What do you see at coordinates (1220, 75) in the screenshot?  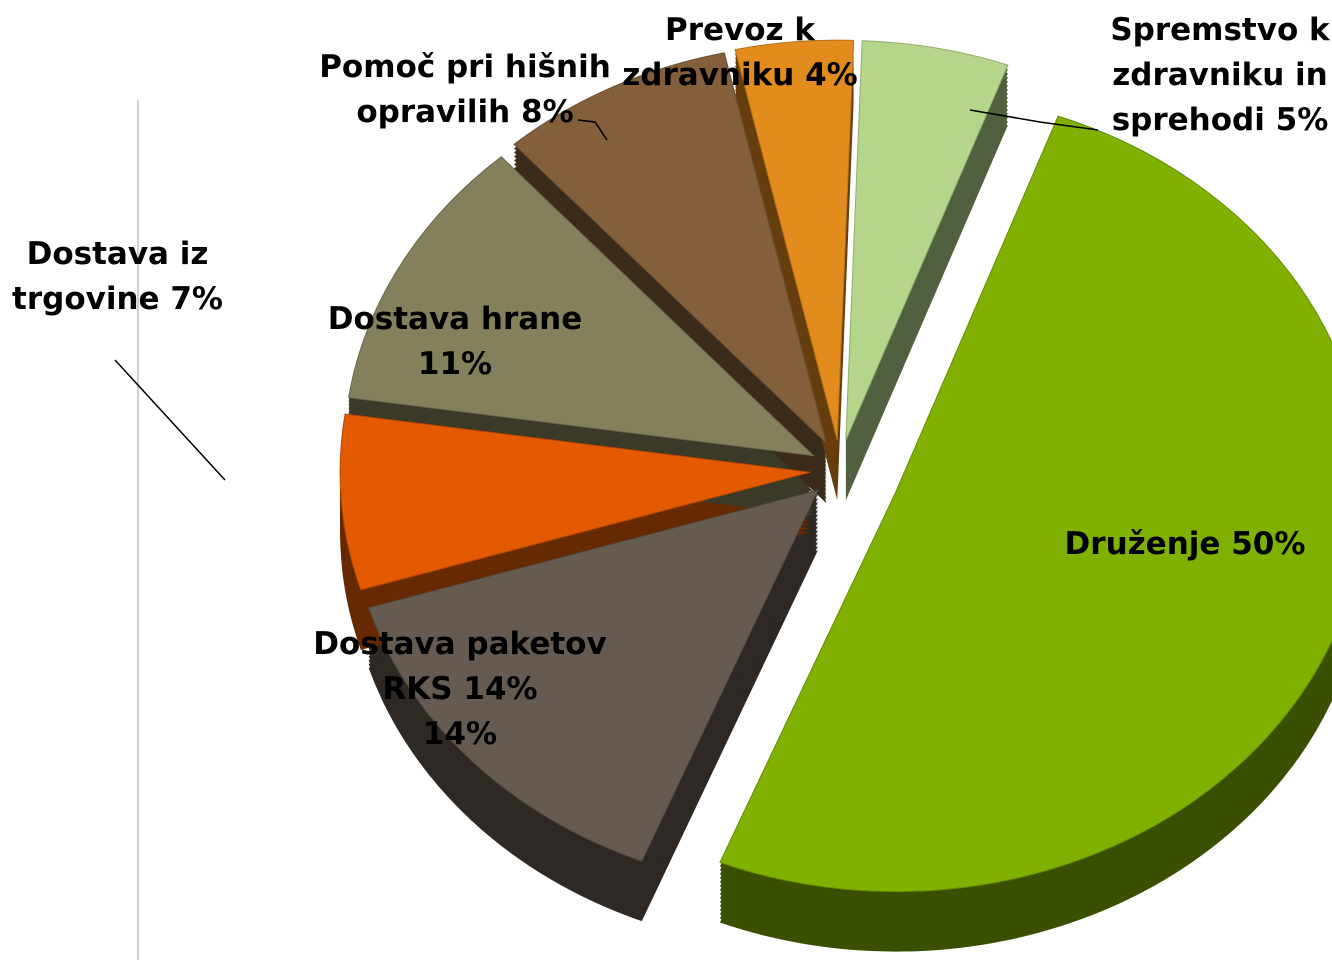 I see `category-name: Spremstvo k zdravniku in sprehodi` at bounding box center [1220, 75].